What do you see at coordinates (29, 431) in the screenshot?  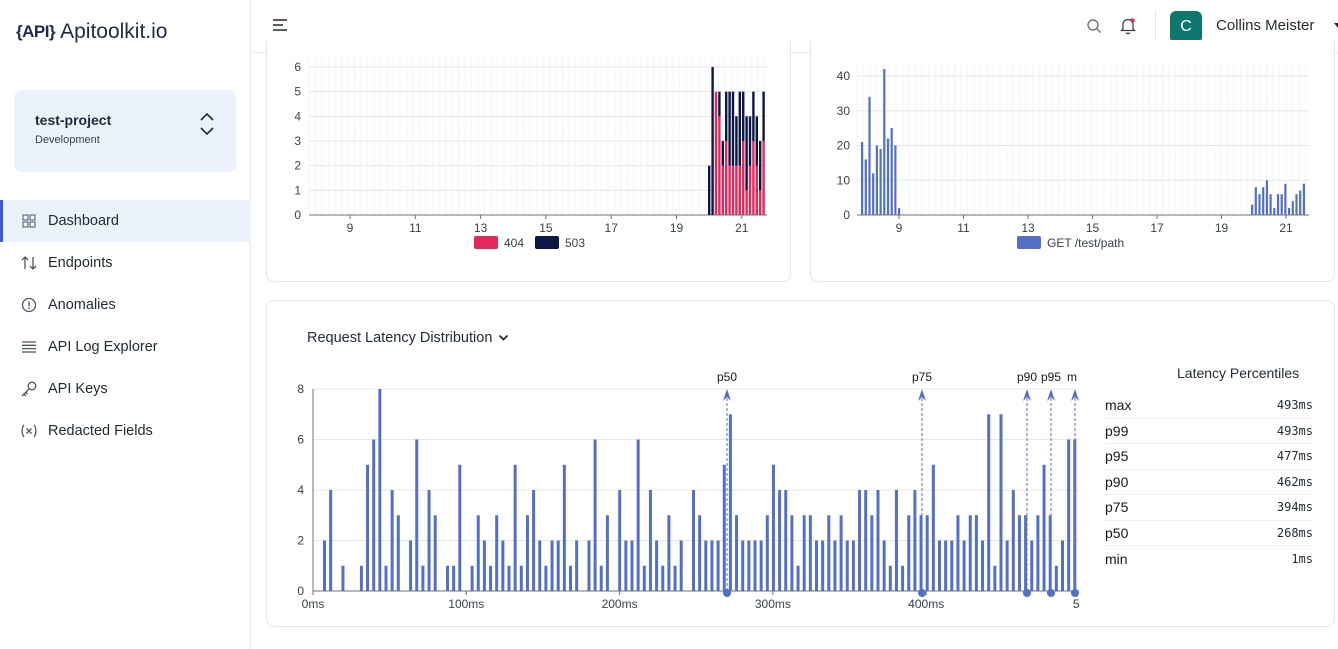 I see `variable-icon` at bounding box center [29, 431].